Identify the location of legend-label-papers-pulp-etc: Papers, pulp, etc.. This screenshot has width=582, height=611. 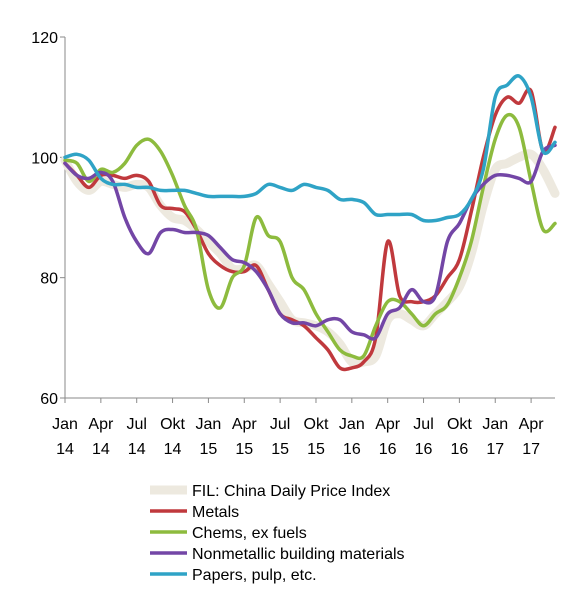
(254, 575).